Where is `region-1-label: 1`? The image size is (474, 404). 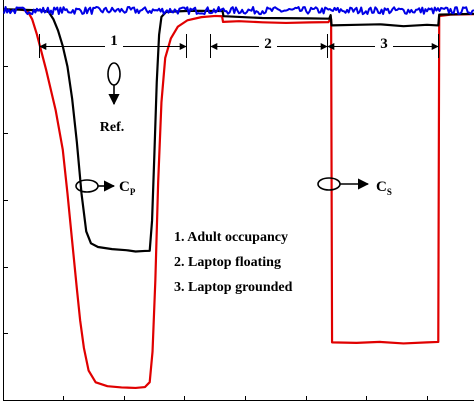
region-1-label: 1 is located at coordinates (114, 41).